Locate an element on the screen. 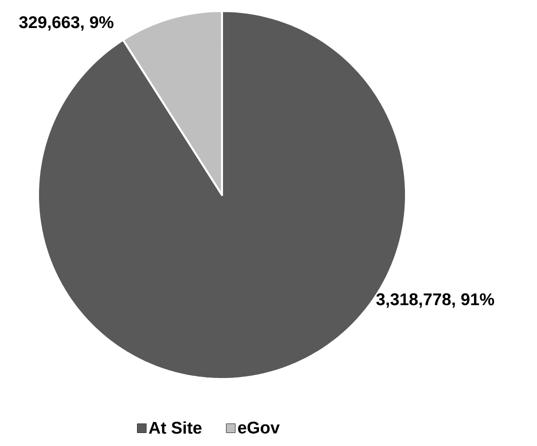  legend-label: At Site is located at coordinates (175, 427).